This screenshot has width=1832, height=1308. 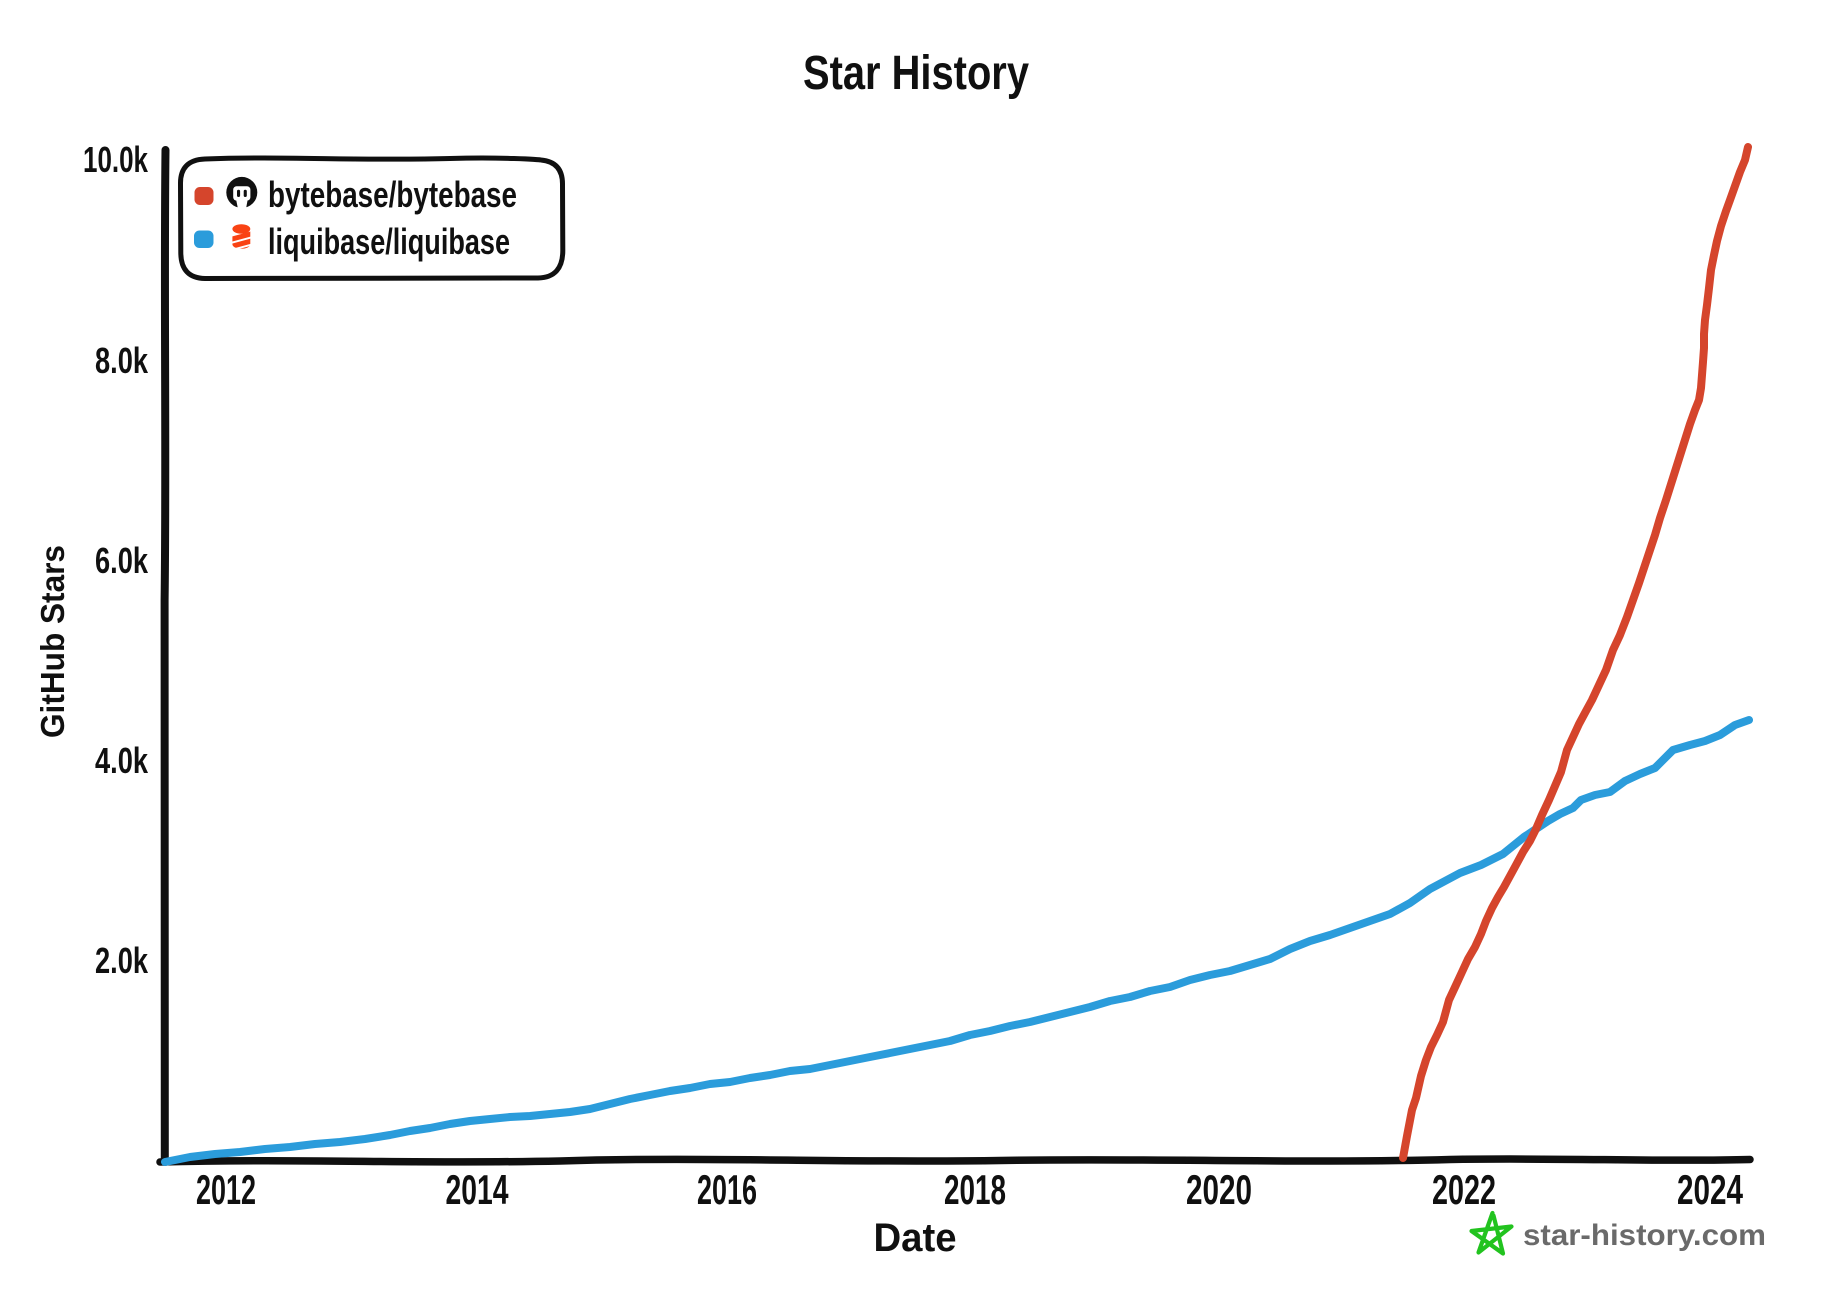 What do you see at coordinates (727, 1189) in the screenshot?
I see `svg-text: 2016` at bounding box center [727, 1189].